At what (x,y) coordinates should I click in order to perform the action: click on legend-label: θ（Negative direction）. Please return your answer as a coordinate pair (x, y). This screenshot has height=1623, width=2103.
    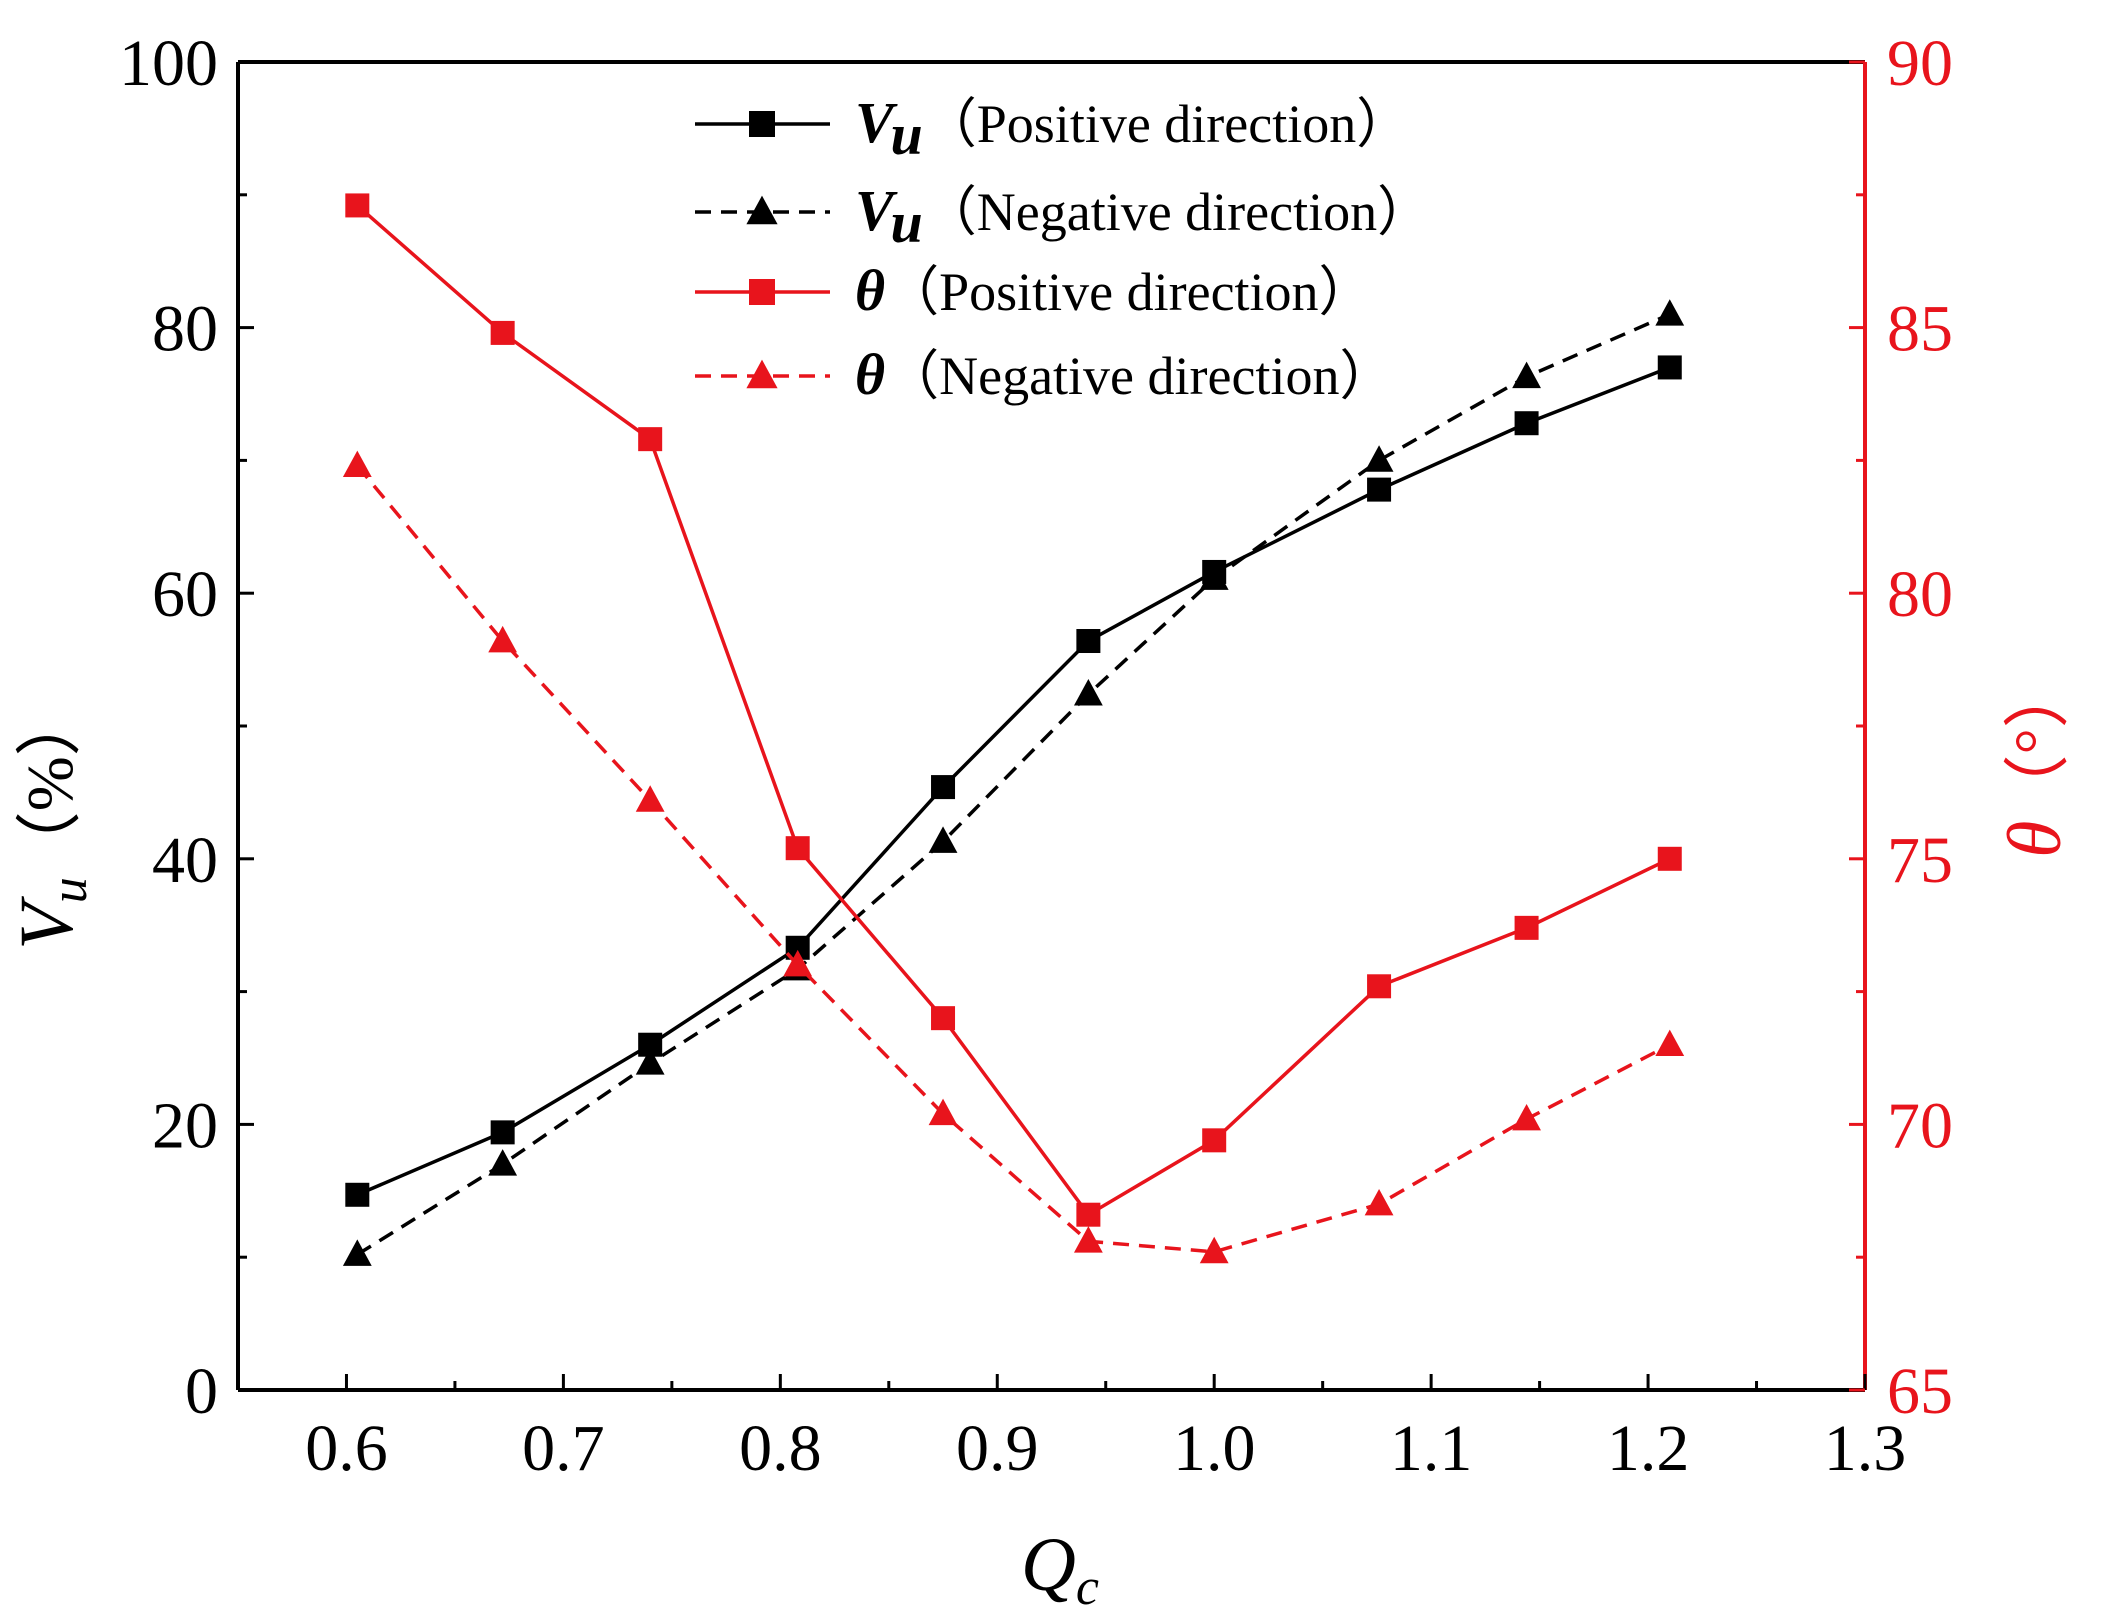
    Looking at the image, I should click on (1124, 374).